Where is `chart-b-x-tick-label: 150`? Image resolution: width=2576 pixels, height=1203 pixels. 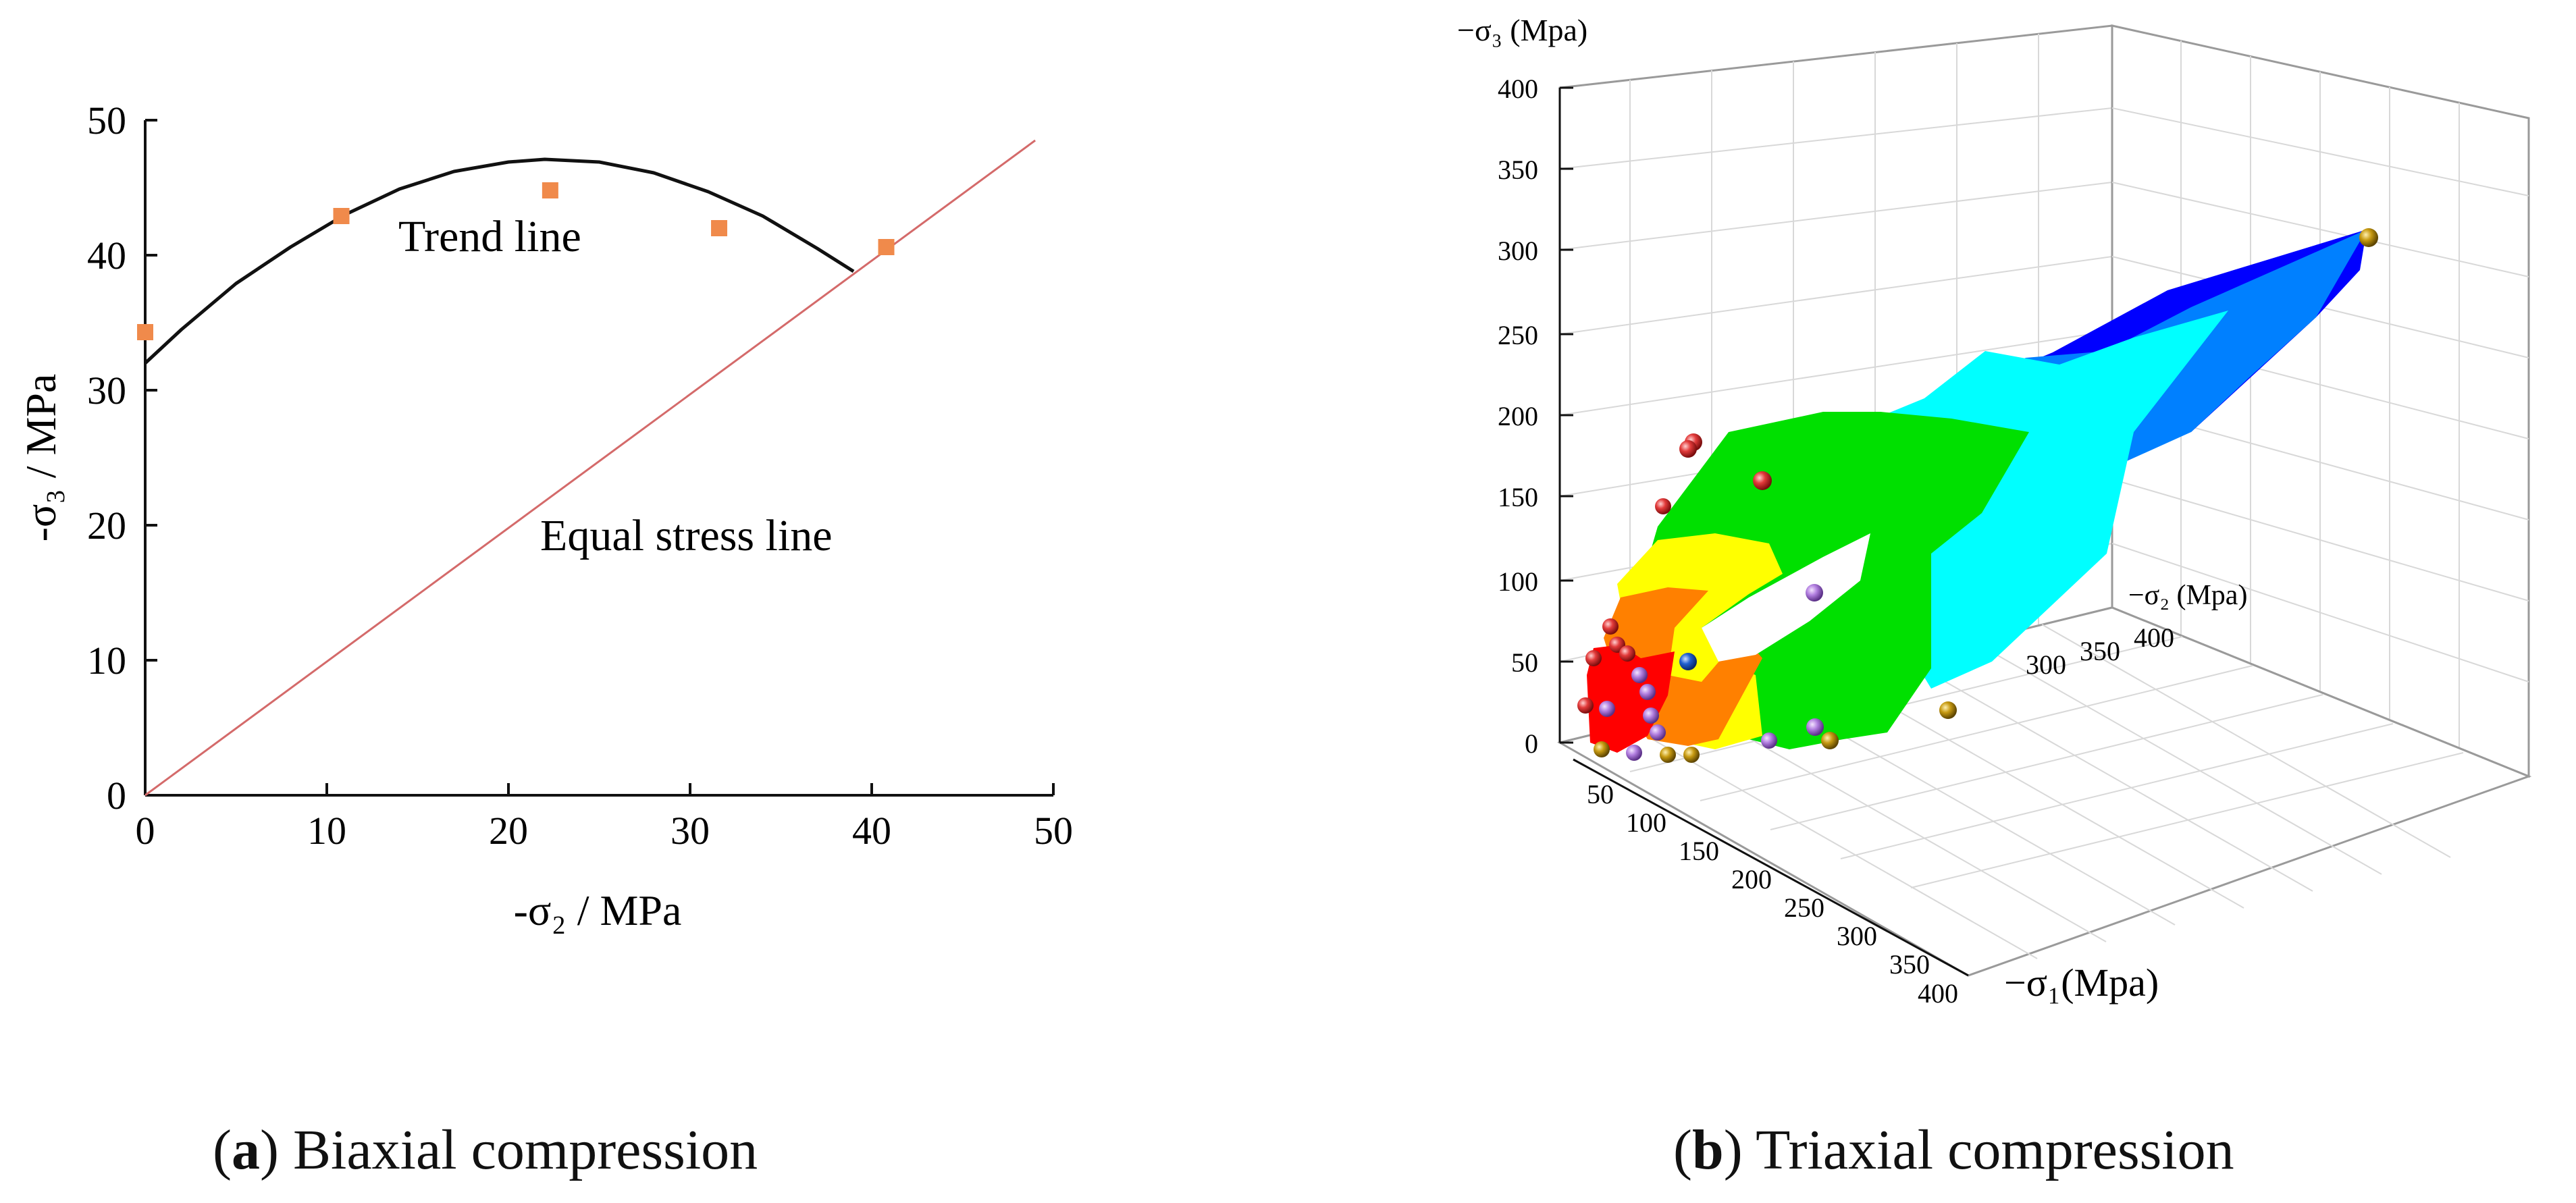 chart-b-x-tick-label: 150 is located at coordinates (1699, 851).